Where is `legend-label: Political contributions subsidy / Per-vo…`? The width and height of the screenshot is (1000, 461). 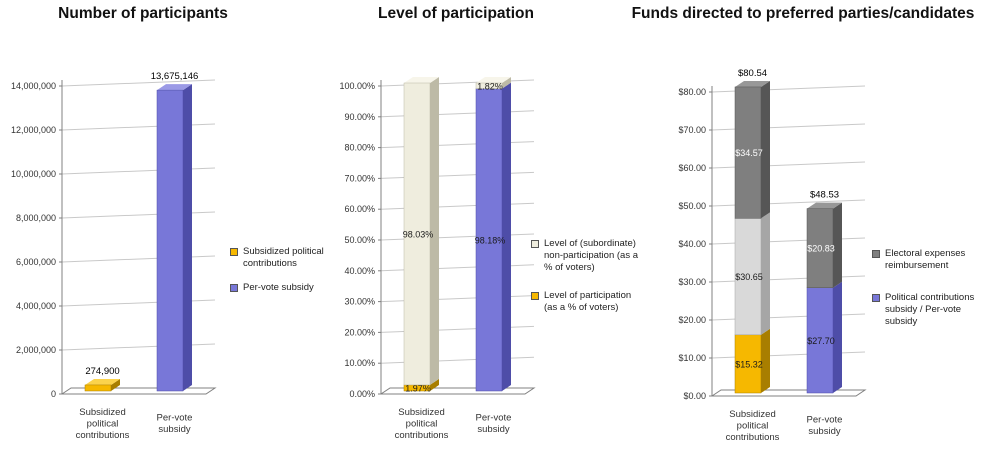 legend-label: Political contributions subsidy / Per-vo… is located at coordinates (930, 309).